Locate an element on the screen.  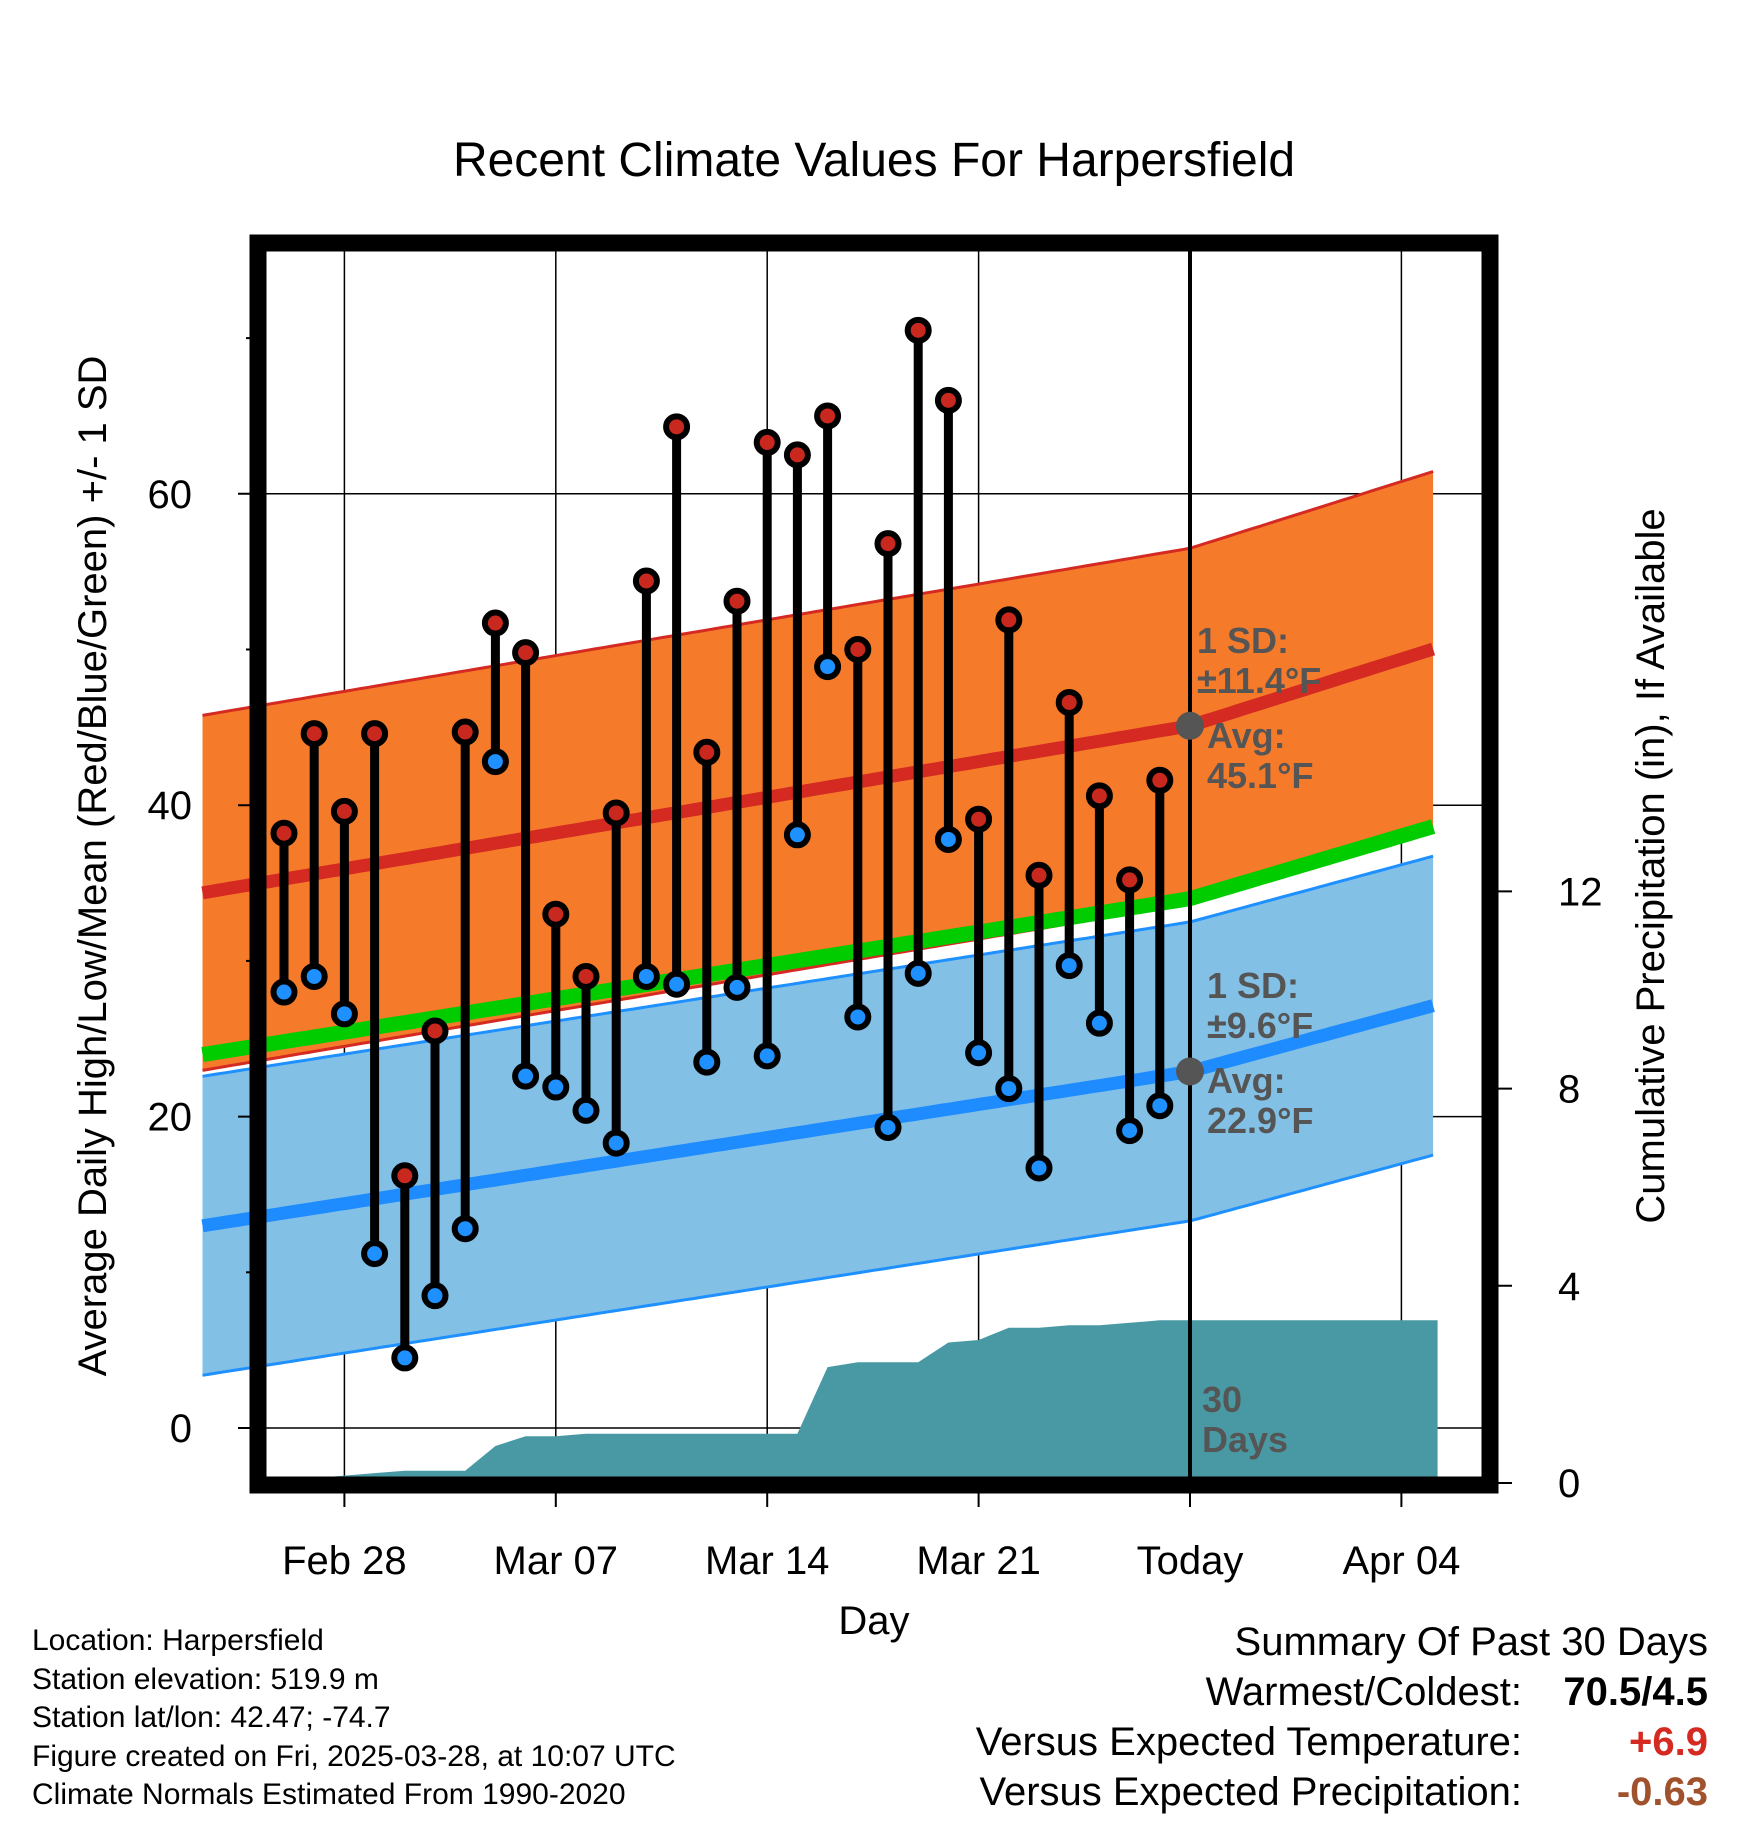
cumulative-precip-area is located at coordinates (821, 1401).